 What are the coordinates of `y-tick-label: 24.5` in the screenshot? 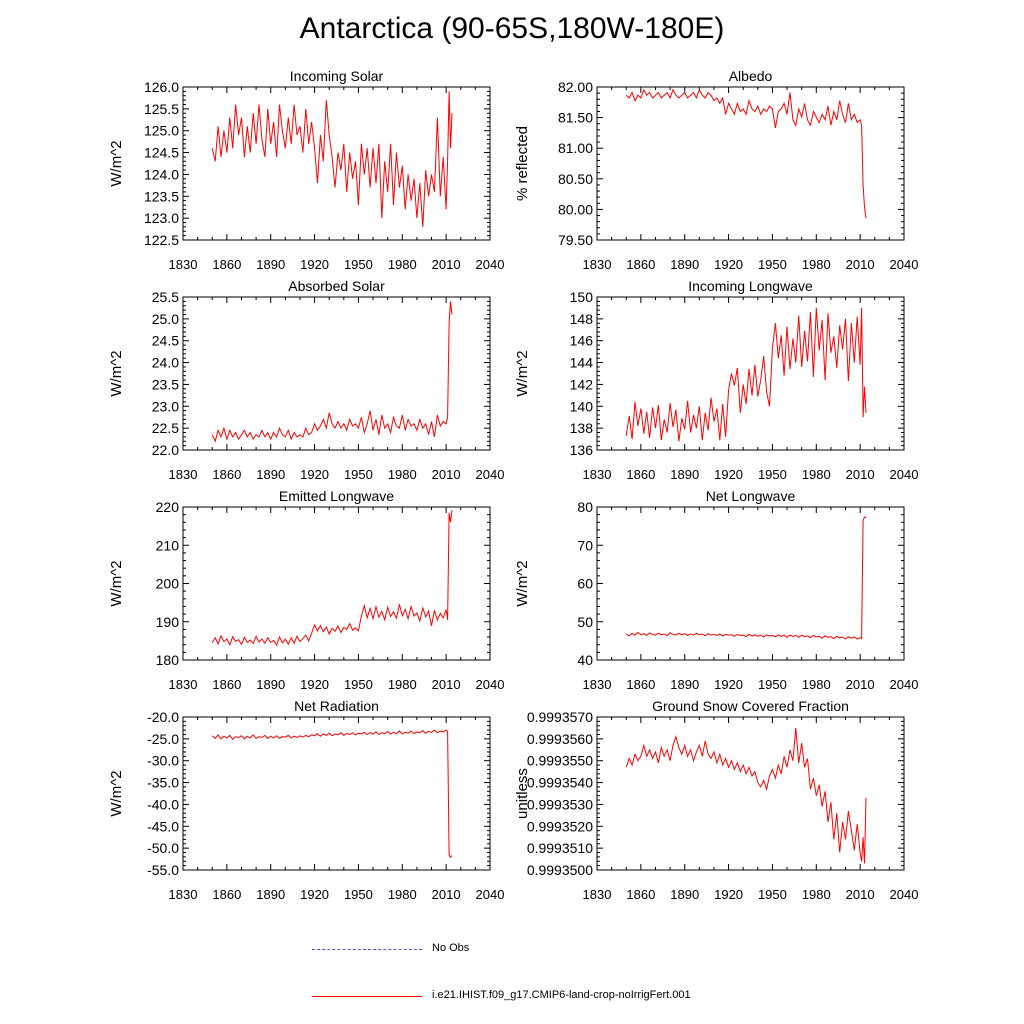 It's located at (165, 341).